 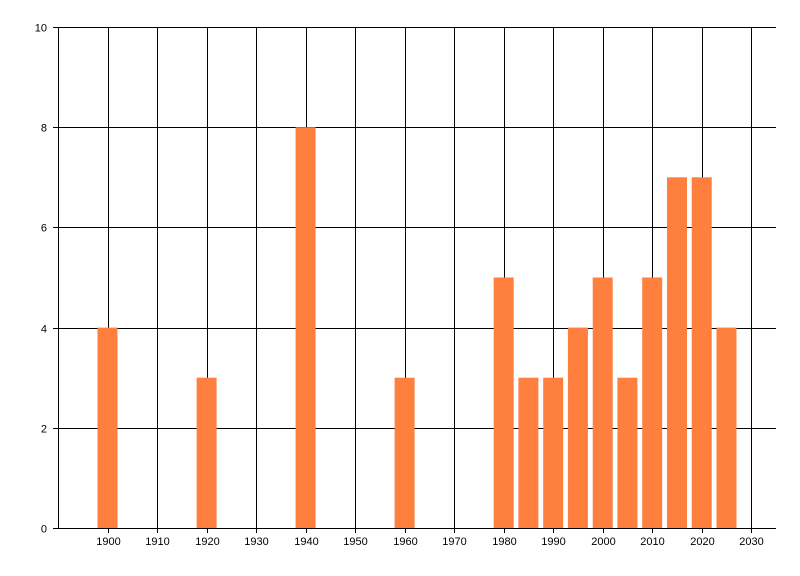 I want to click on bar-1940, so click(x=305, y=327).